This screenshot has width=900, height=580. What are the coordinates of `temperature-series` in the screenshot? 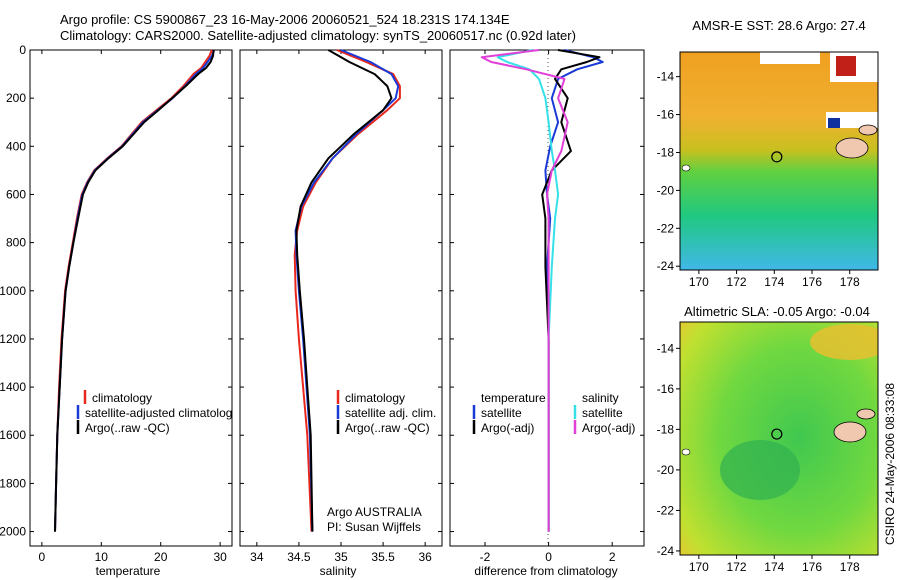 It's located at (135, 290).